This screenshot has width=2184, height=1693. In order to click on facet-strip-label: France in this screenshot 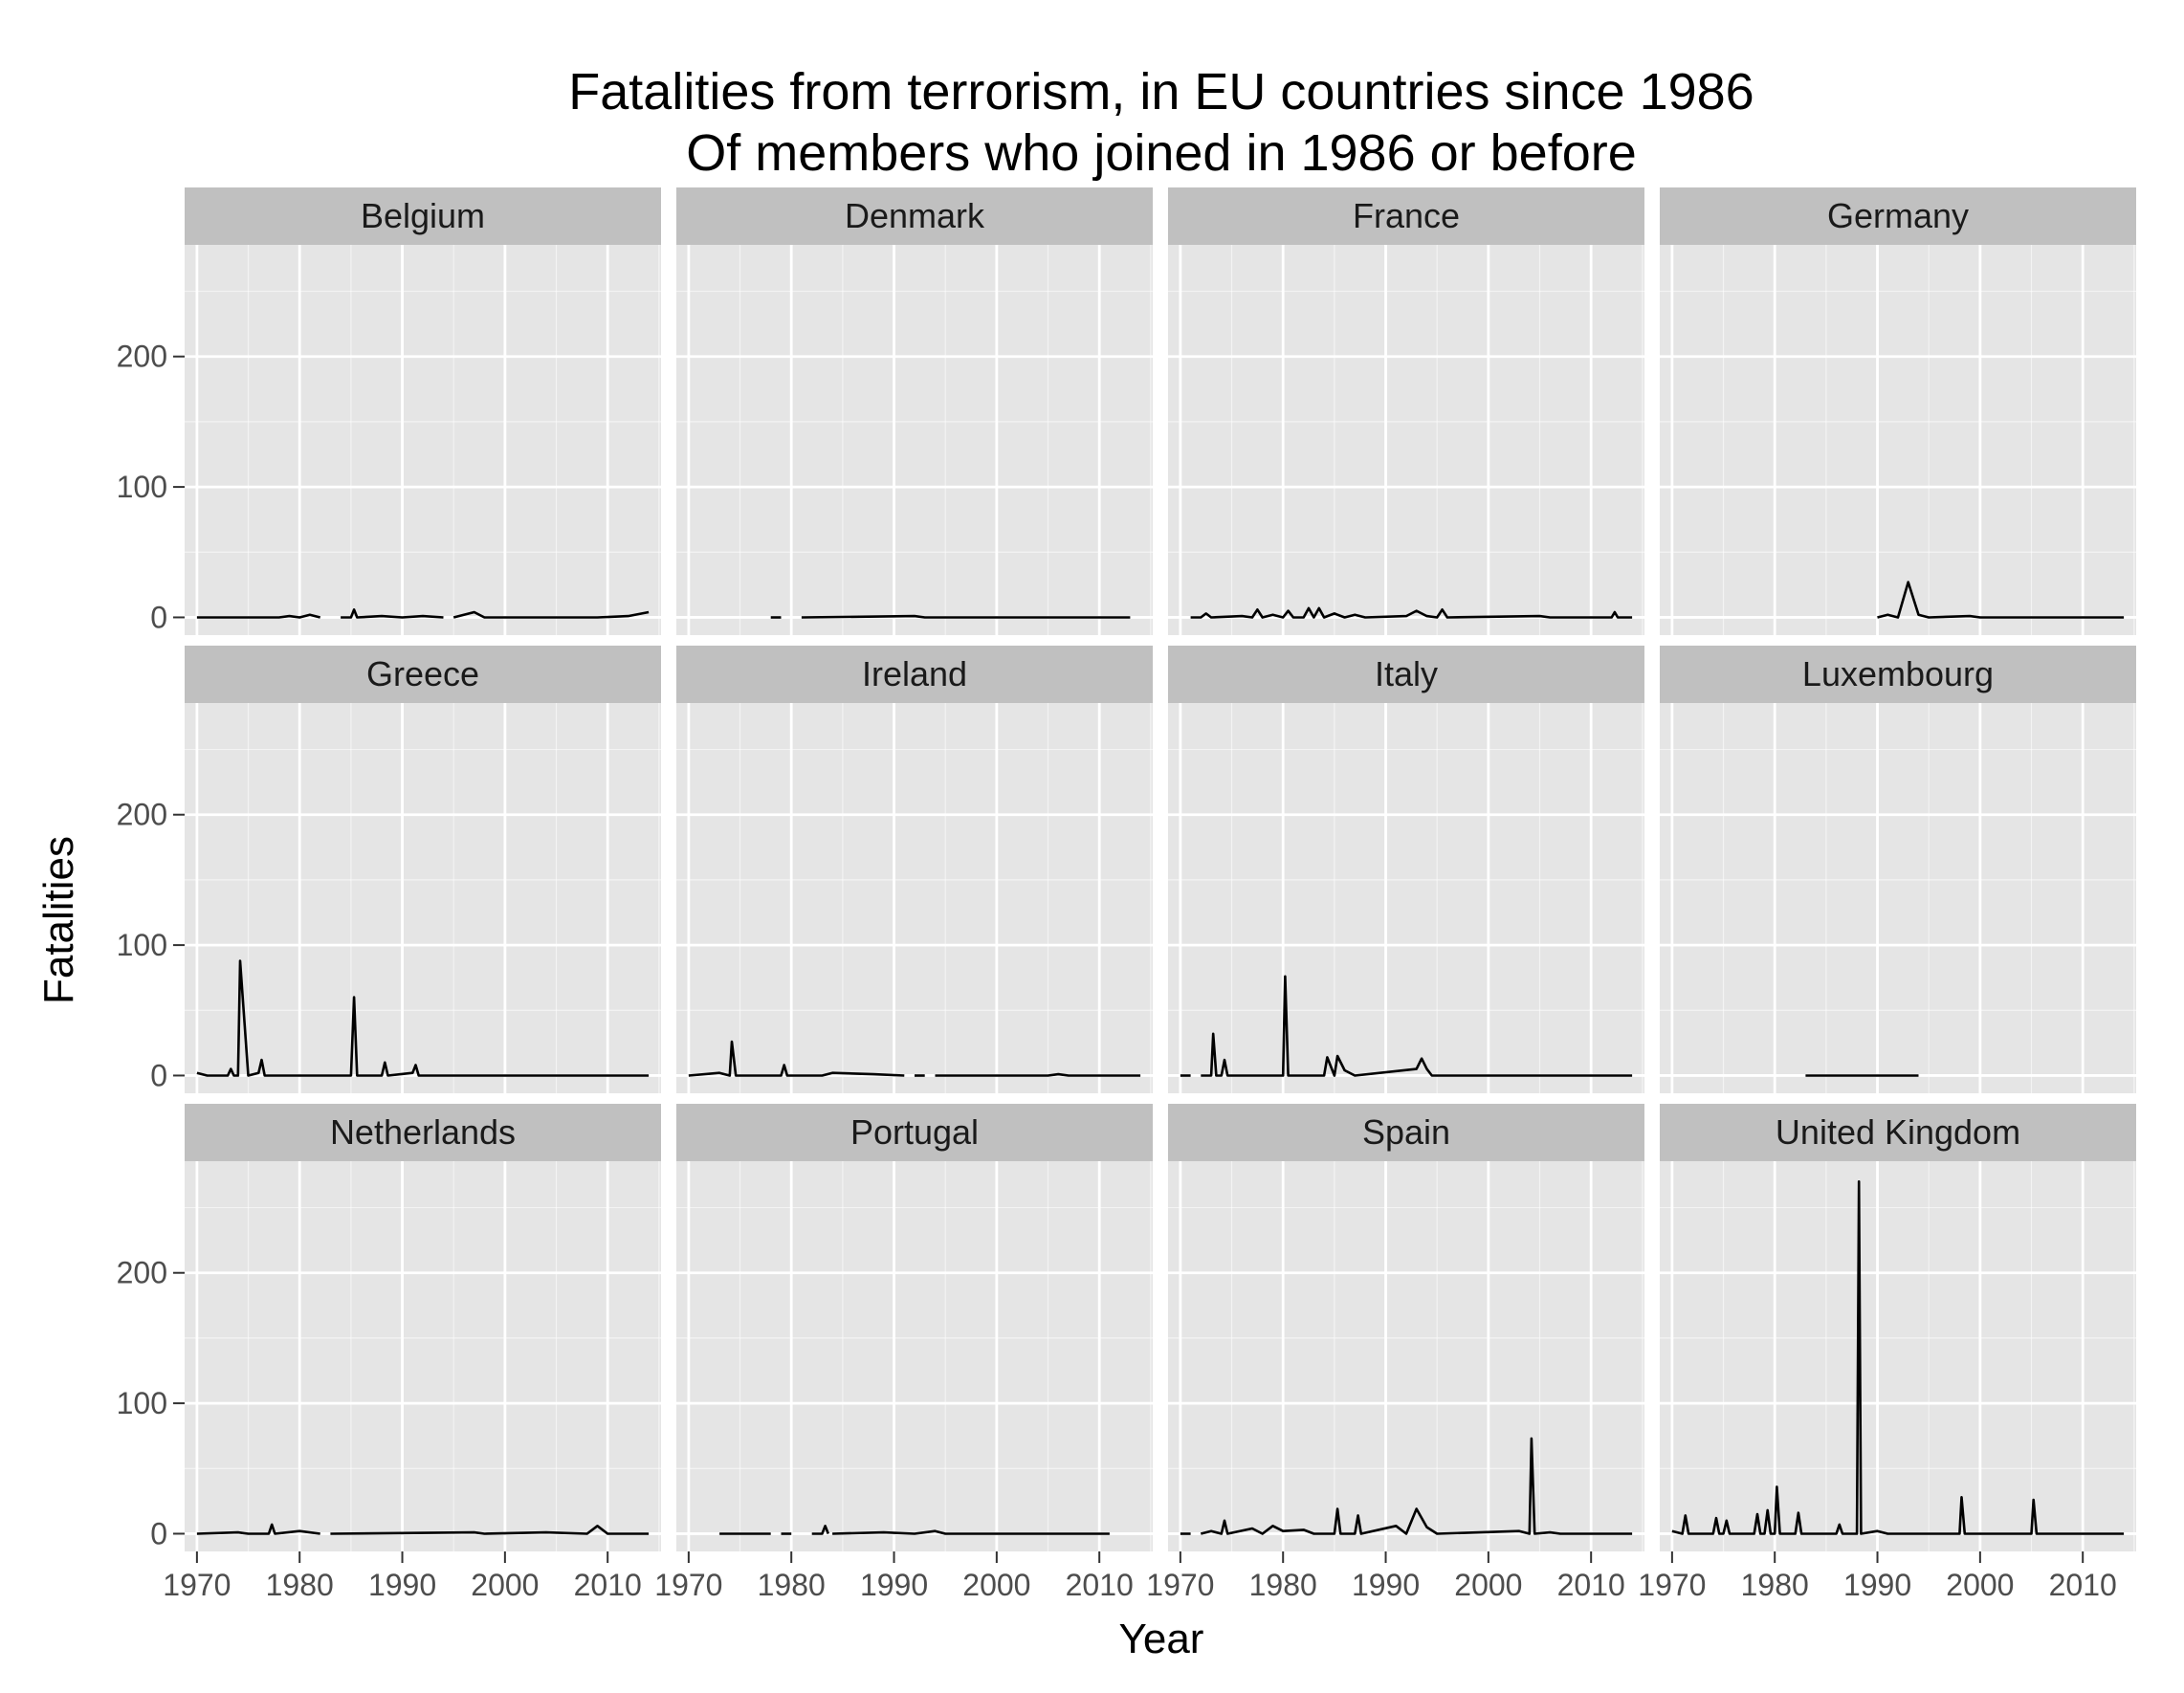, I will do `click(1407, 215)`.